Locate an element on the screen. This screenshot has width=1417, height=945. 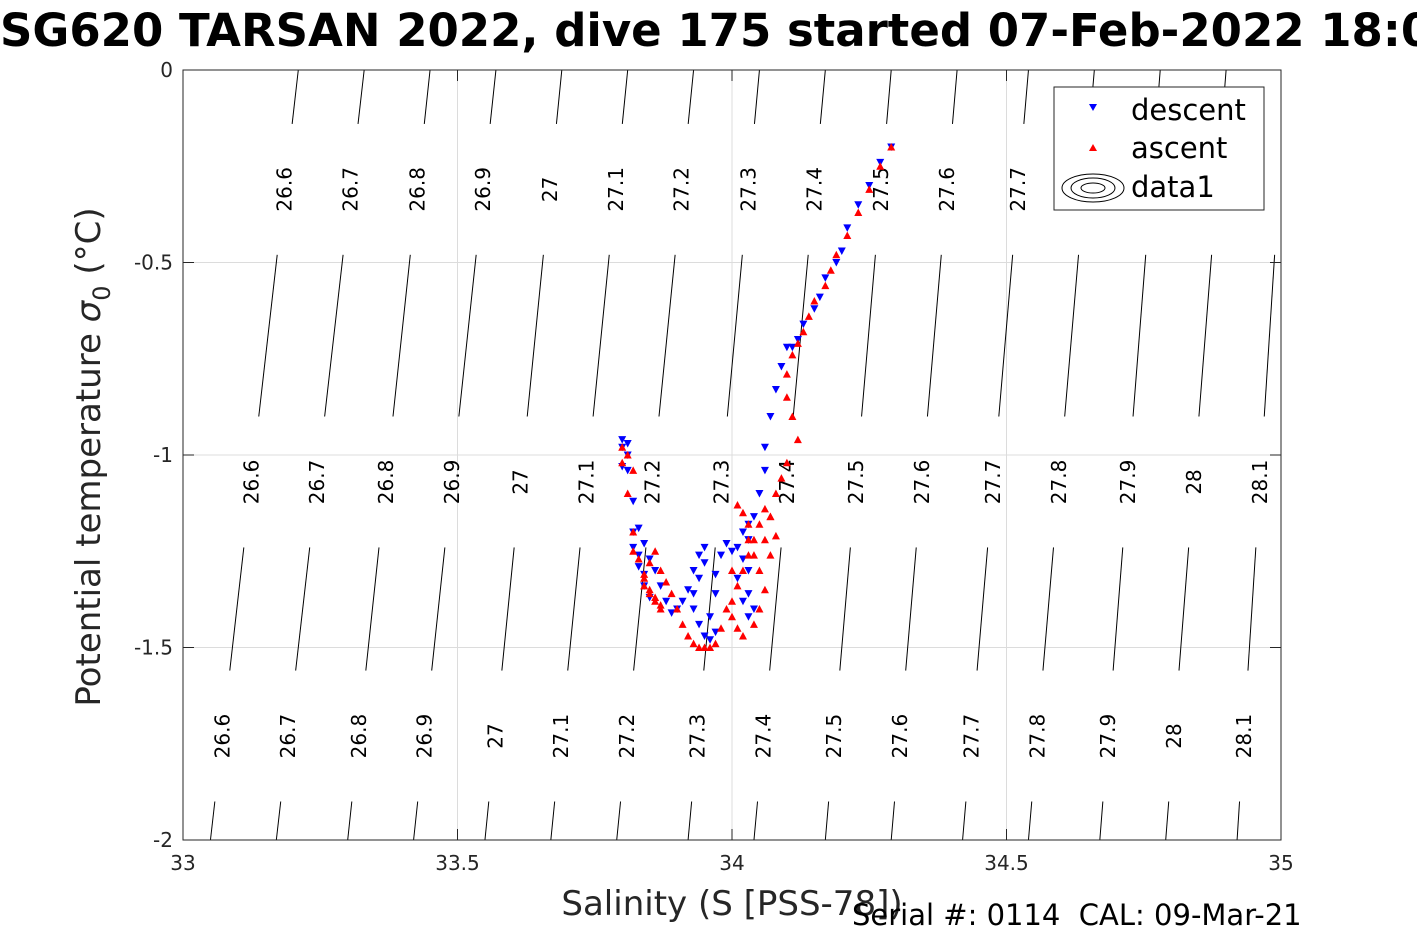
isopycnal-label: 26.7 is located at coordinates (288, 736).